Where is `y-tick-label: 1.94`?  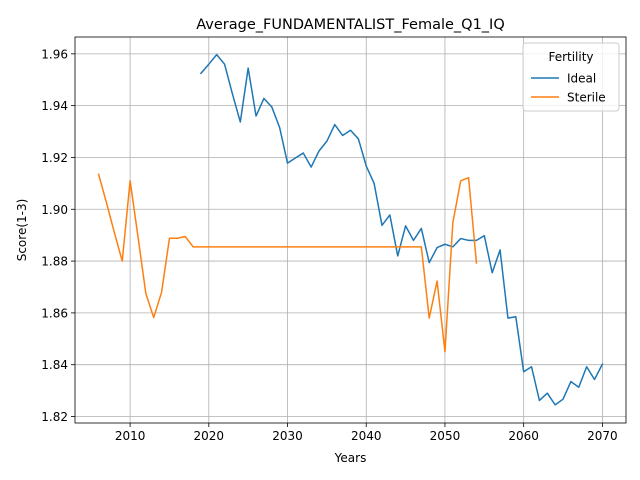
y-tick-label: 1.94 is located at coordinates (54, 106).